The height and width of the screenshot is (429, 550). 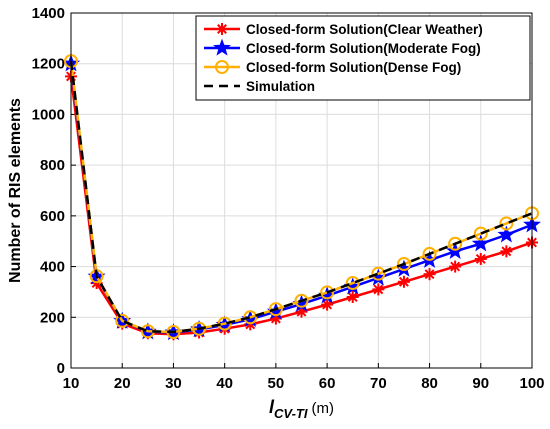 What do you see at coordinates (173, 383) in the screenshot?
I see `x-tick-label: 30` at bounding box center [173, 383].